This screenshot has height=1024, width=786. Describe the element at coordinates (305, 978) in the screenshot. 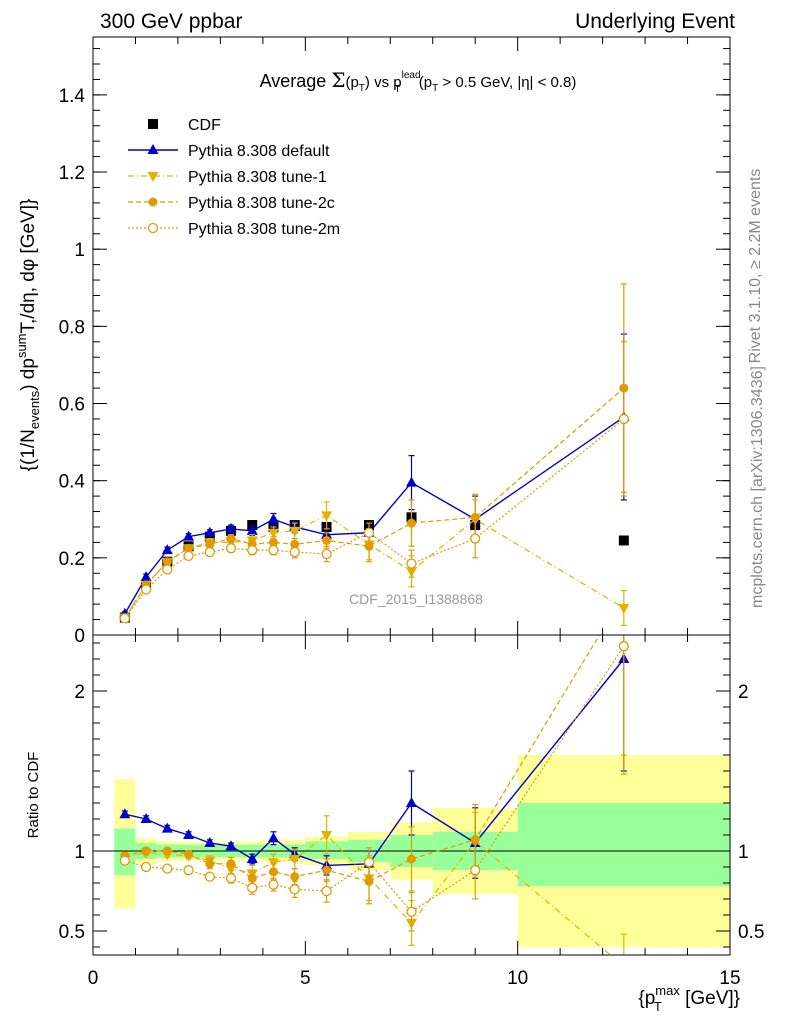

I see `x-tick-label: 5` at that location.